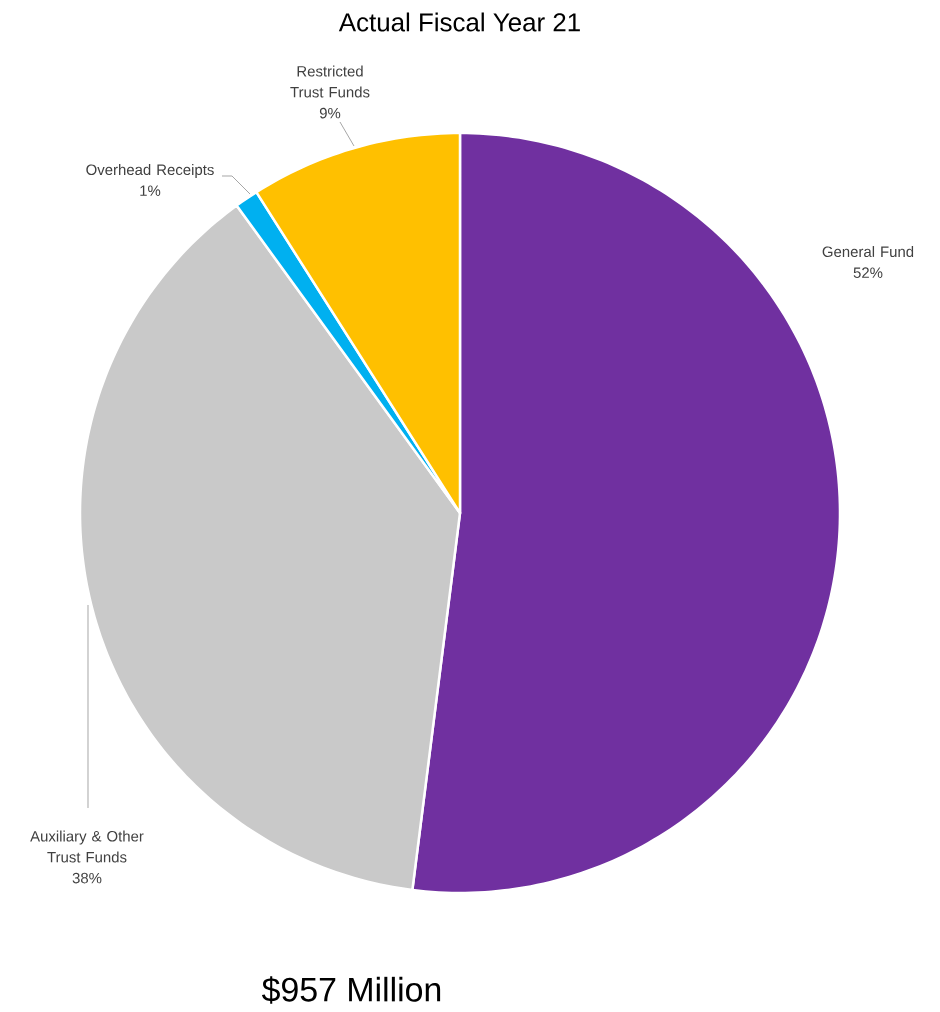 The height and width of the screenshot is (1012, 940). What do you see at coordinates (868, 252) in the screenshot?
I see `slice-label: General Fund` at bounding box center [868, 252].